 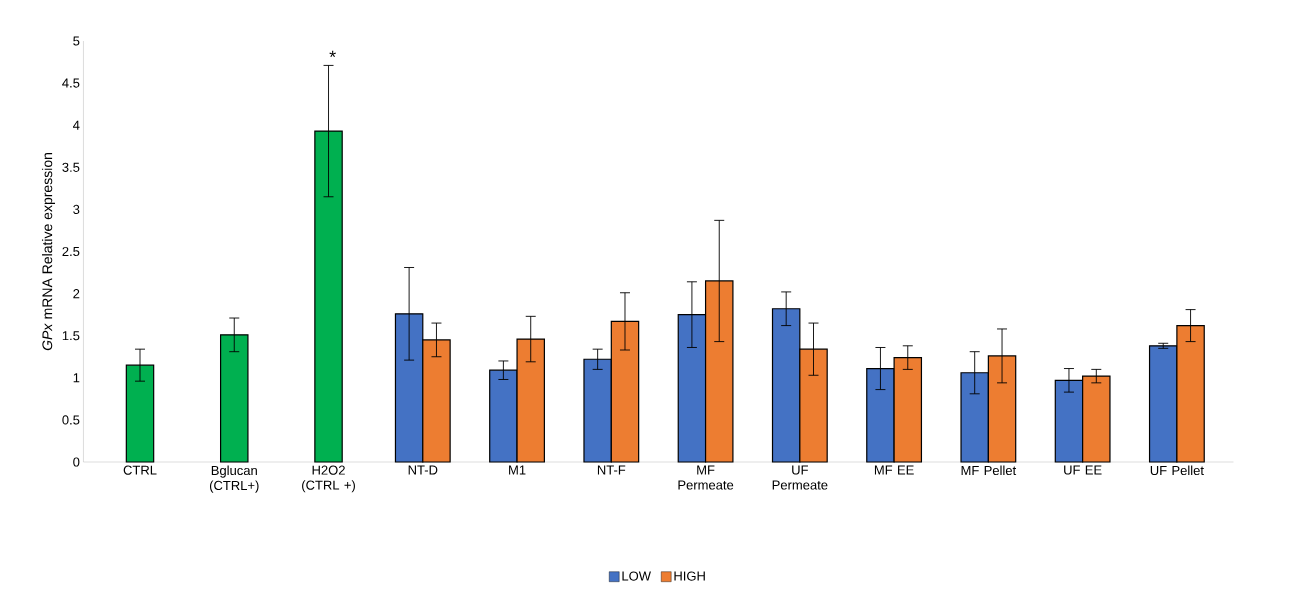 What do you see at coordinates (894, 470) in the screenshot?
I see `x-tick-label: MF EE` at bounding box center [894, 470].